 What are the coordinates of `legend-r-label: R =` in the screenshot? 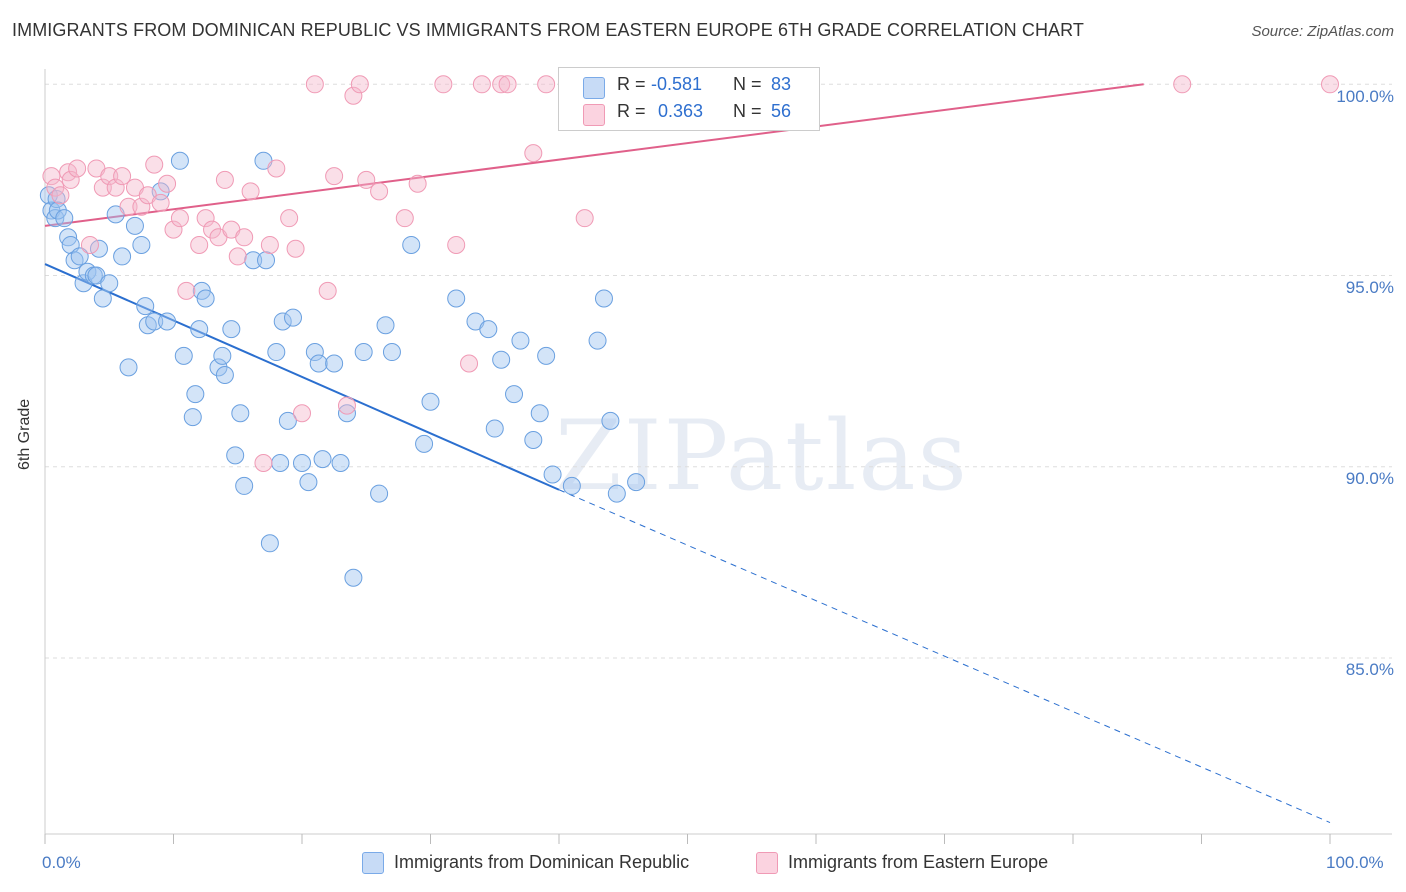 It's located at (631, 84).